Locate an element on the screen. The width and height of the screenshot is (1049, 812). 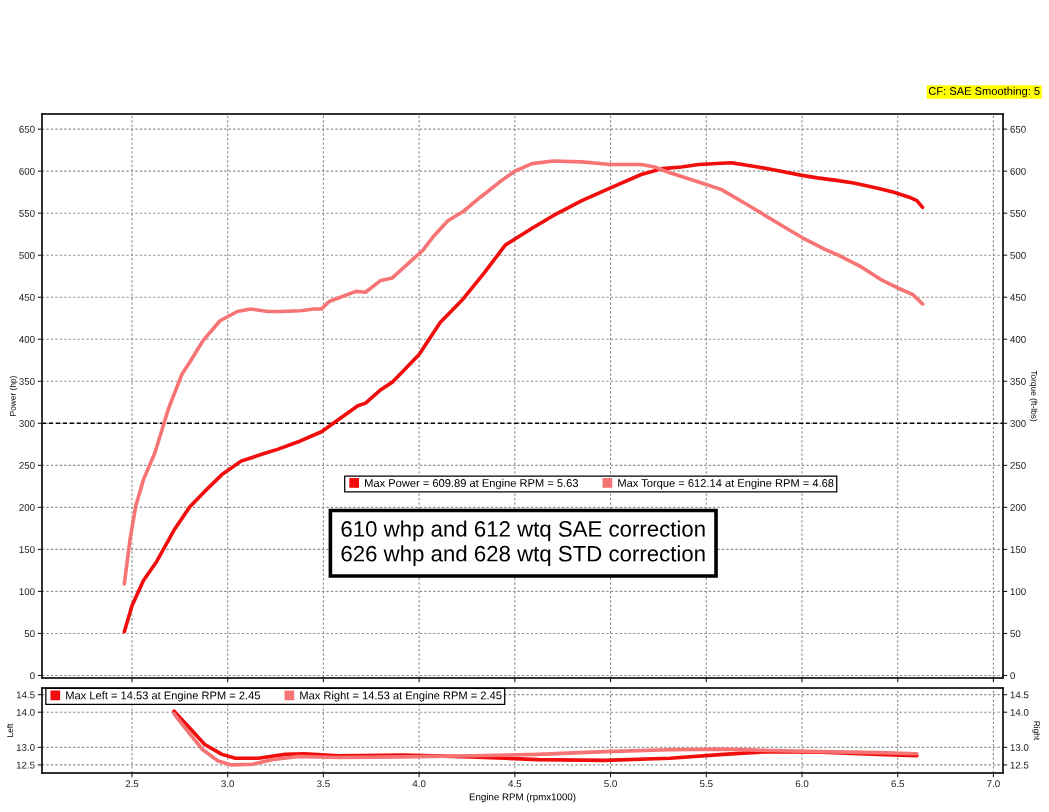
y-tick-label: 14.5 is located at coordinates (25, 695).